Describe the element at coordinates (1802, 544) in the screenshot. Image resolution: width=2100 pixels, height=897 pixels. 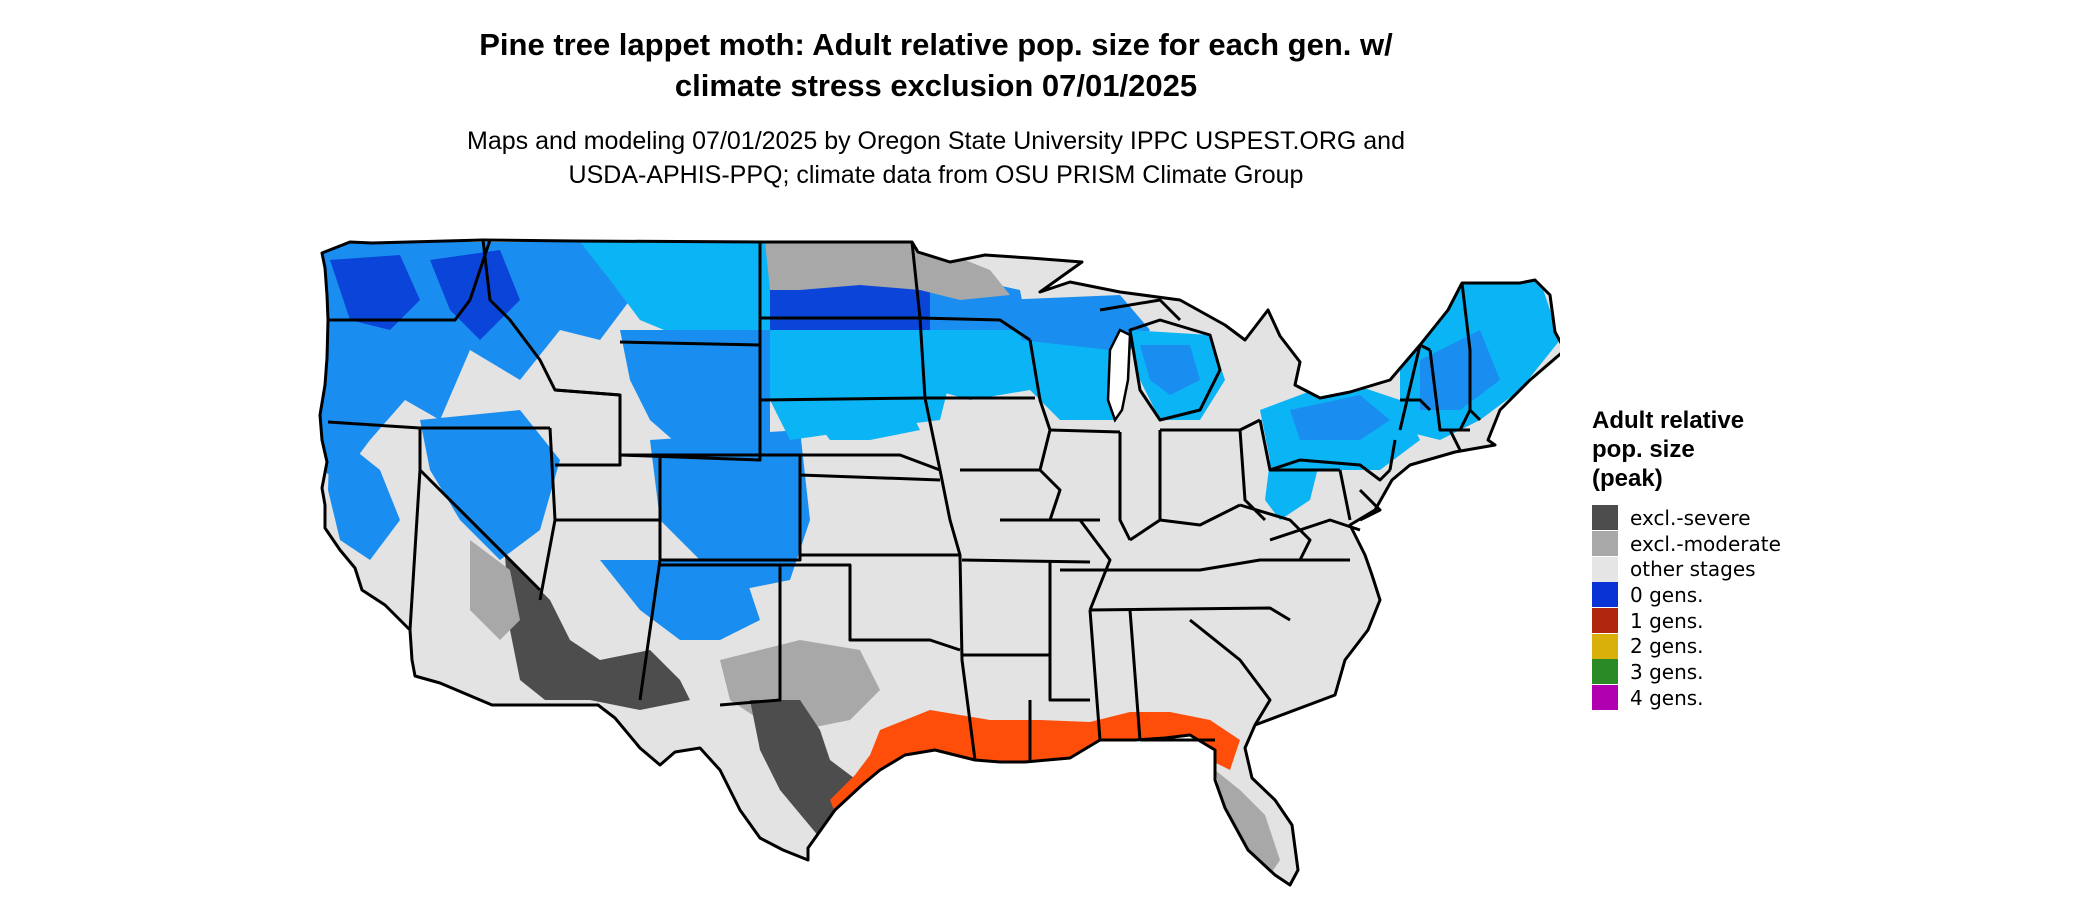
I see `legend-item: excl.-moderate` at that location.